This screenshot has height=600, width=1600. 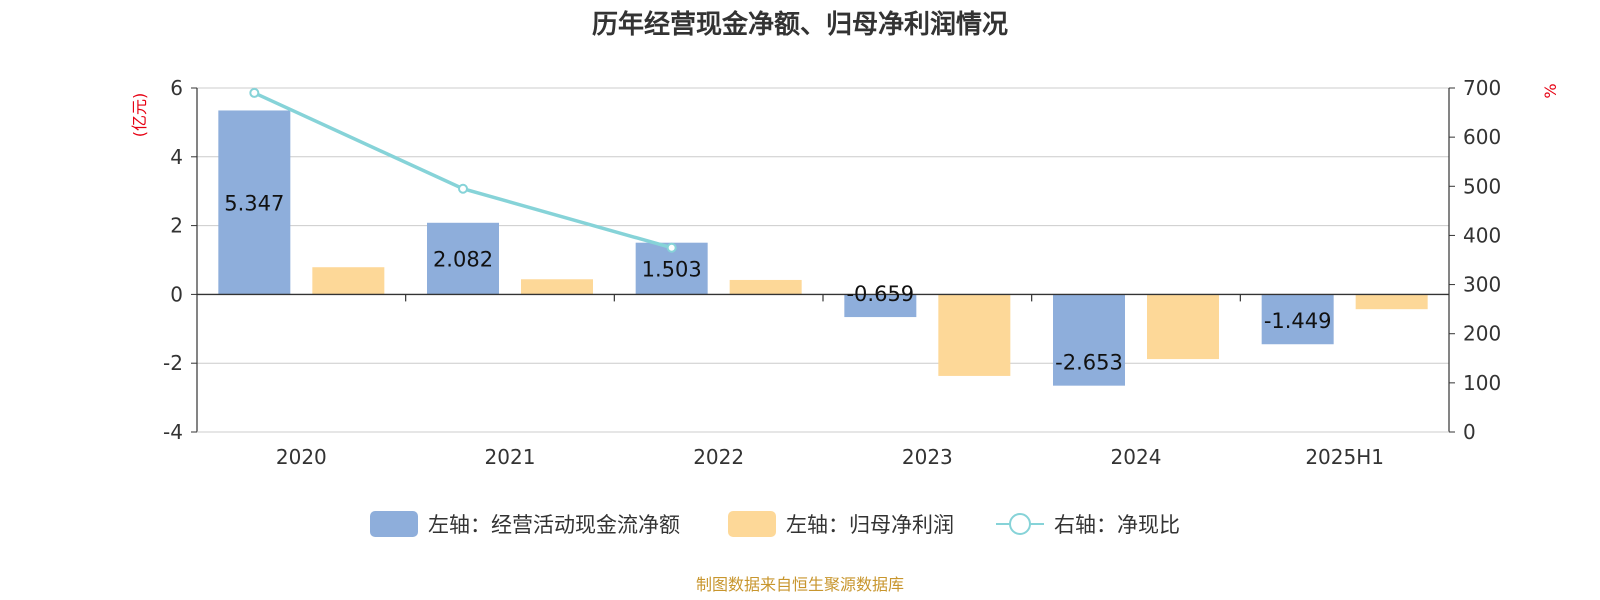 I want to click on right-tick-label: 500, so click(x=1482, y=186).